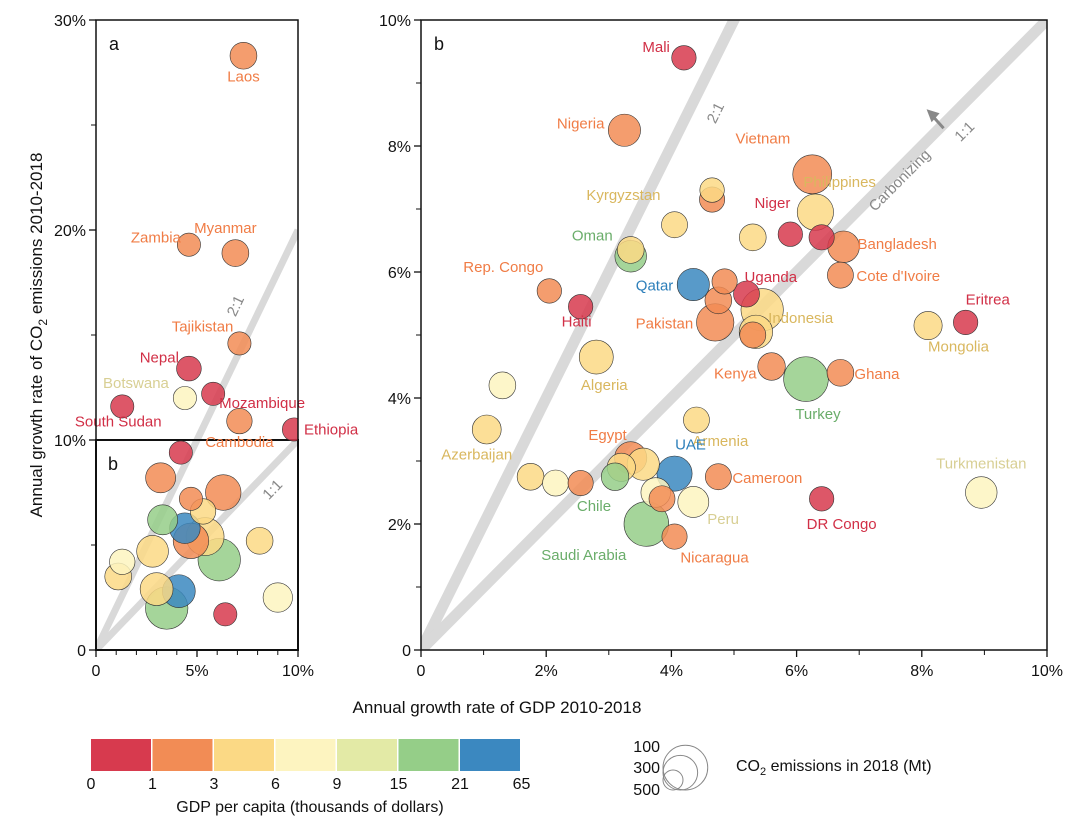 This screenshot has height=821, width=1066. I want to click on point-label: Nepal, so click(159, 358).